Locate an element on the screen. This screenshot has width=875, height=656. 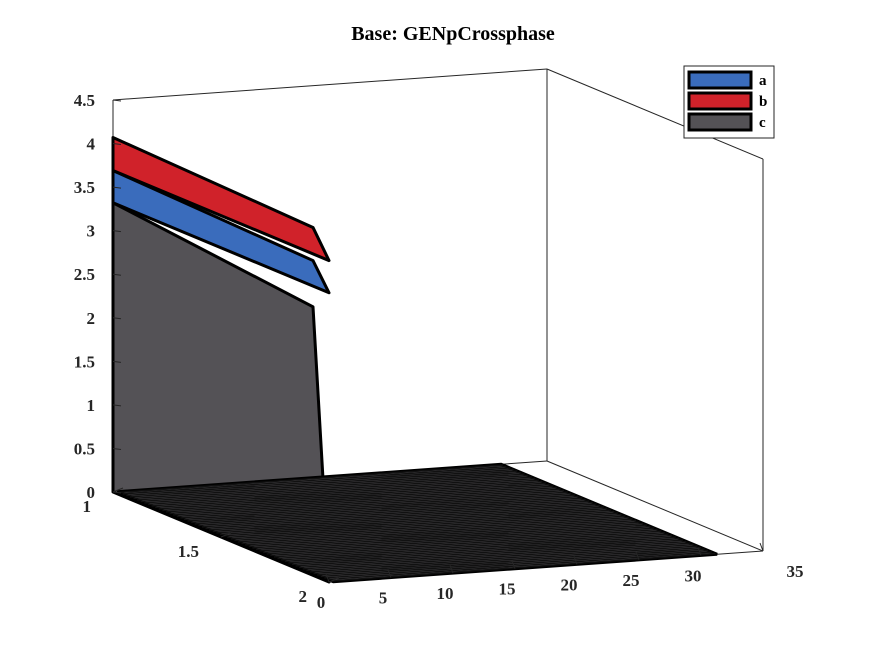
x-tick-label: 15 is located at coordinates (507, 589).